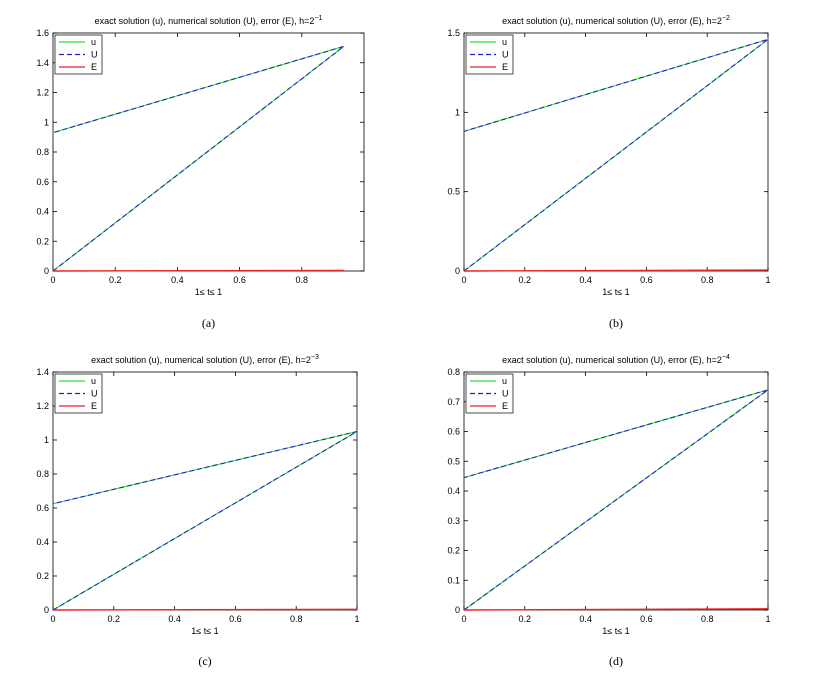 This screenshot has height=690, width=814. Describe the element at coordinates (616, 323) in the screenshot. I see `panel-caption: (b)` at that location.